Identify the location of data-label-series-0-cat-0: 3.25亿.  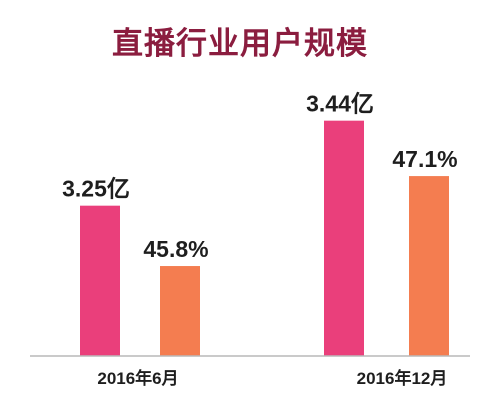
(96, 189).